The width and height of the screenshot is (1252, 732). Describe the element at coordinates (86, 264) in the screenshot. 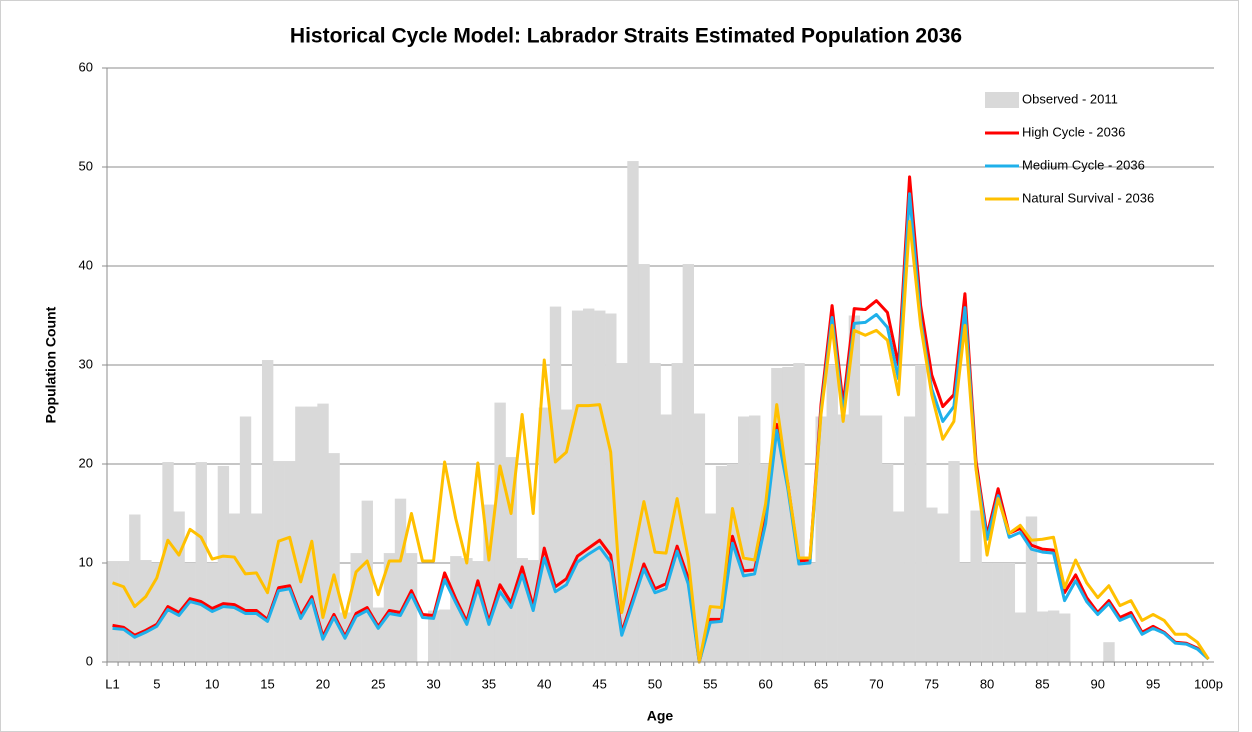

I see `y-tick-label: 40` at that location.